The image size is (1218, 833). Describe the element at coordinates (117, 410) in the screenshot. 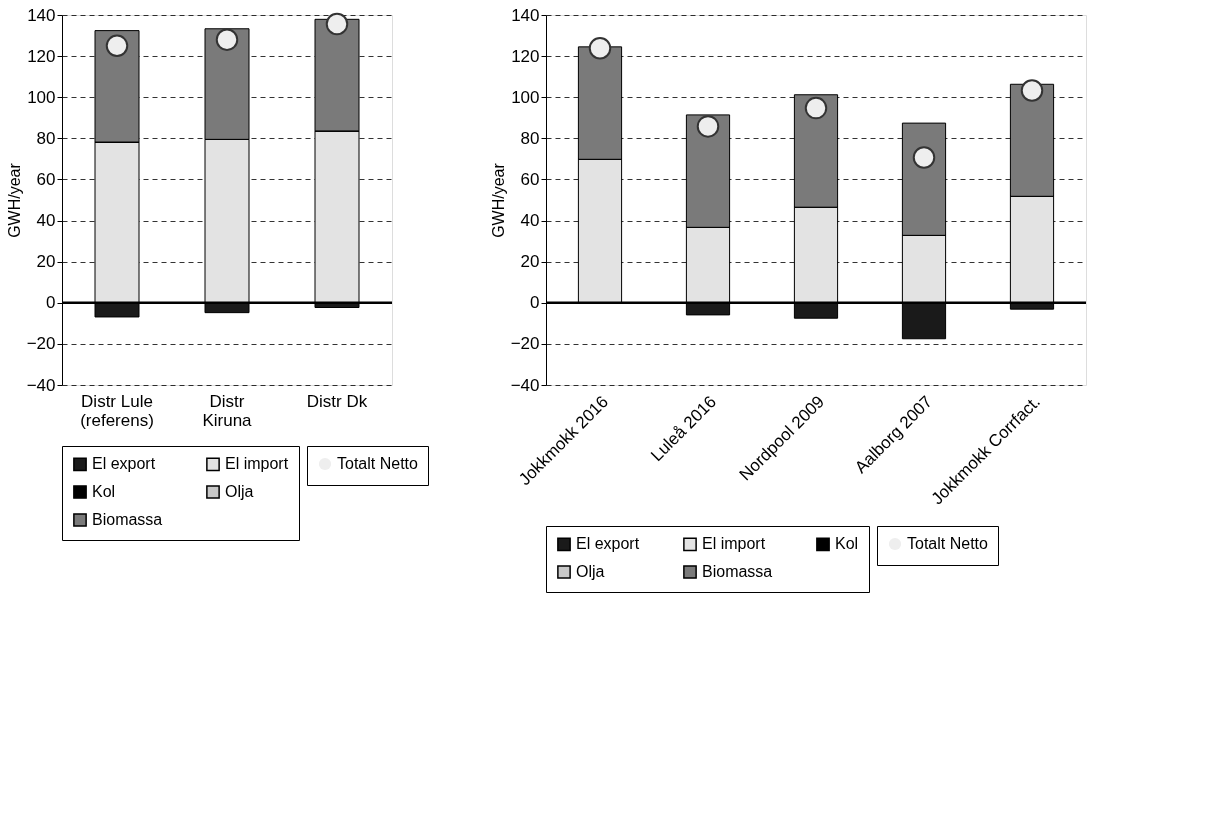

I see `x-tick-label: Distr Lule (referens)` at that location.